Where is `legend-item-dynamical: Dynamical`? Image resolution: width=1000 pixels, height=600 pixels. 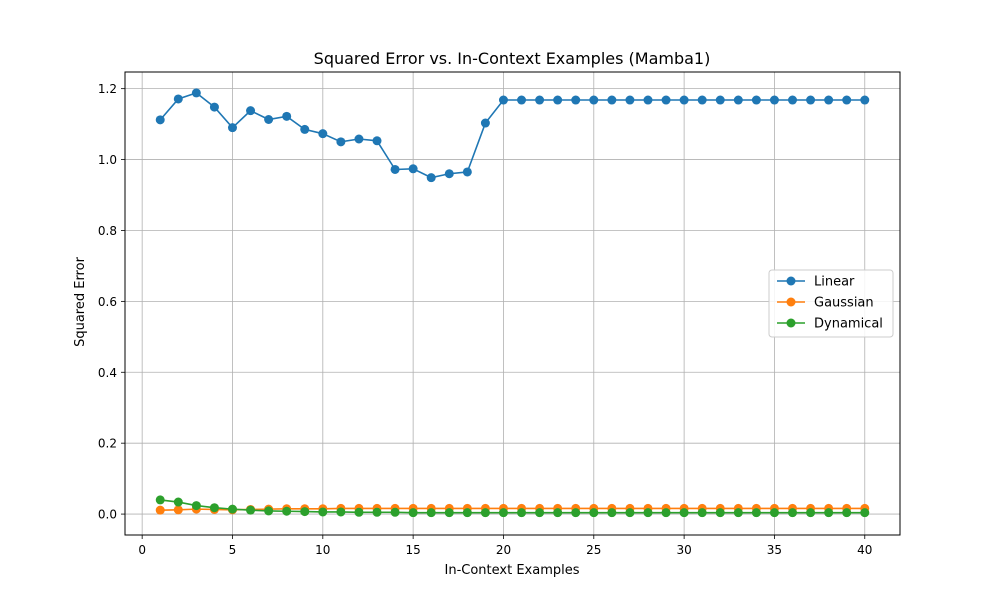
legend-item-dynamical: Dynamical is located at coordinates (830, 324).